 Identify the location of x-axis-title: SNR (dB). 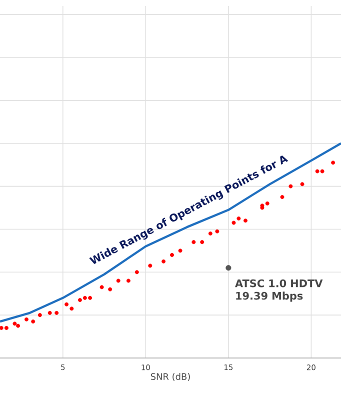
(170, 377).